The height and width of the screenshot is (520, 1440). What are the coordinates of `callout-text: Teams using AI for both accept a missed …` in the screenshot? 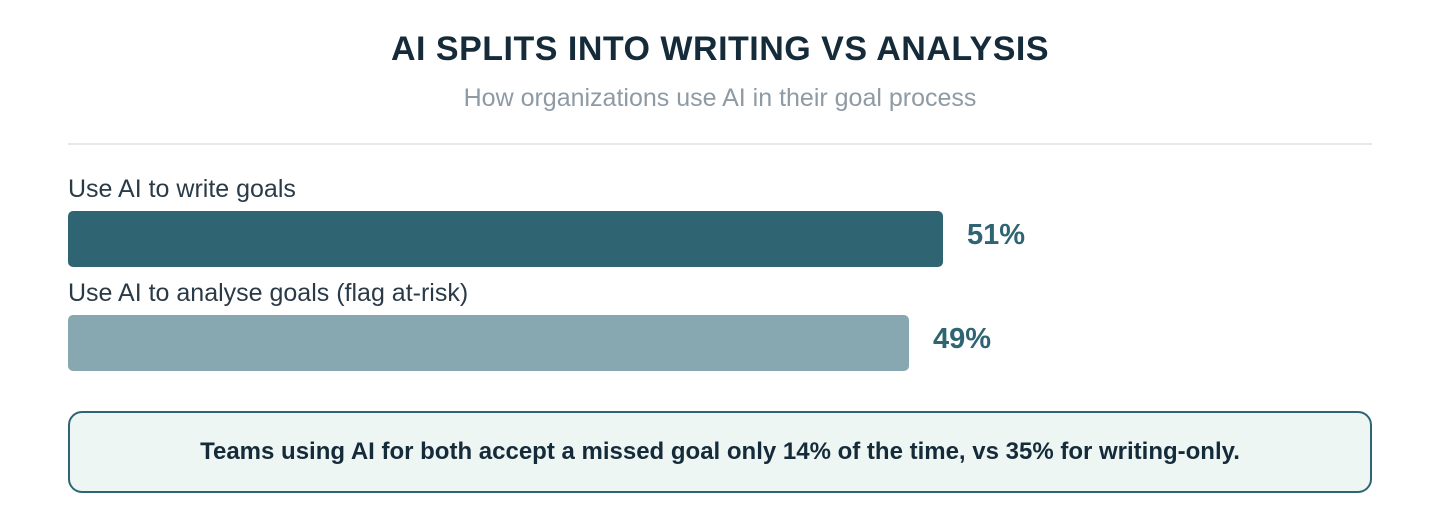 It's located at (720, 451).